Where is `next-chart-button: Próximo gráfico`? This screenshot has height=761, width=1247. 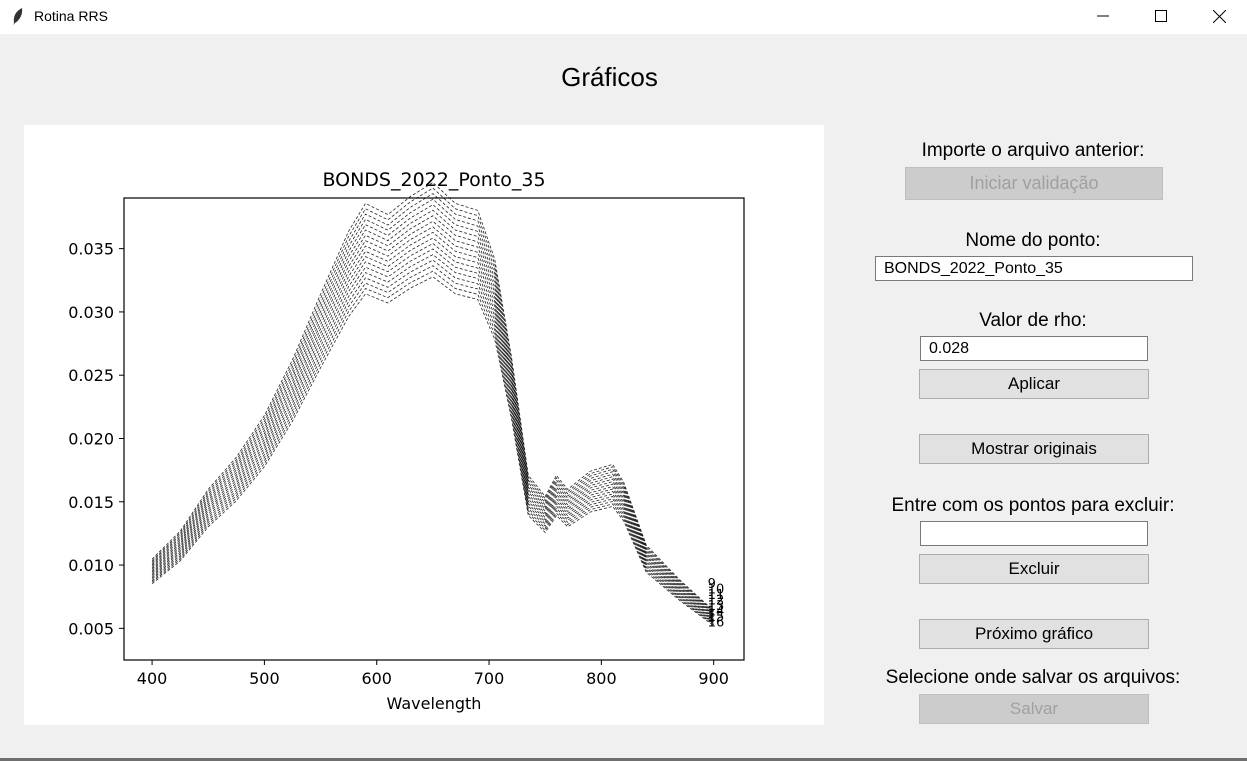
next-chart-button: Próximo gráfico is located at coordinates (1034, 634).